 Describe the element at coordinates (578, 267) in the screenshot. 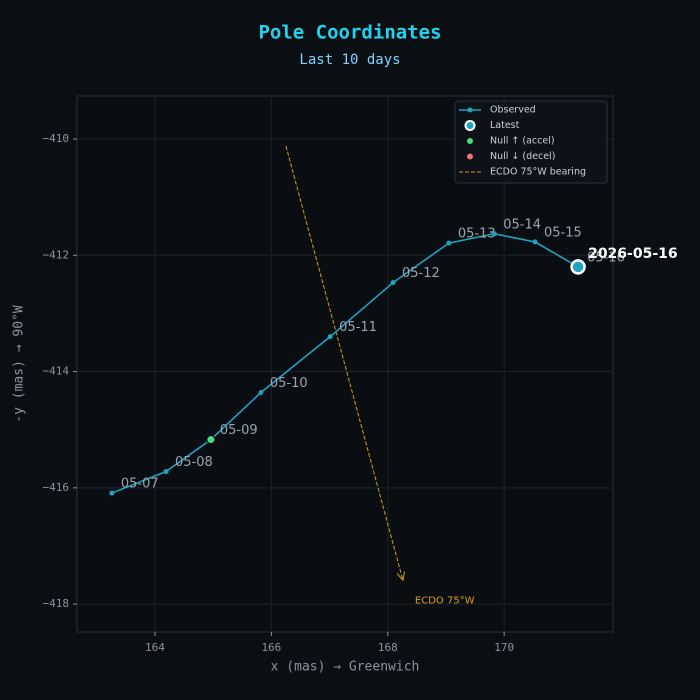

I see `latest-point` at that location.